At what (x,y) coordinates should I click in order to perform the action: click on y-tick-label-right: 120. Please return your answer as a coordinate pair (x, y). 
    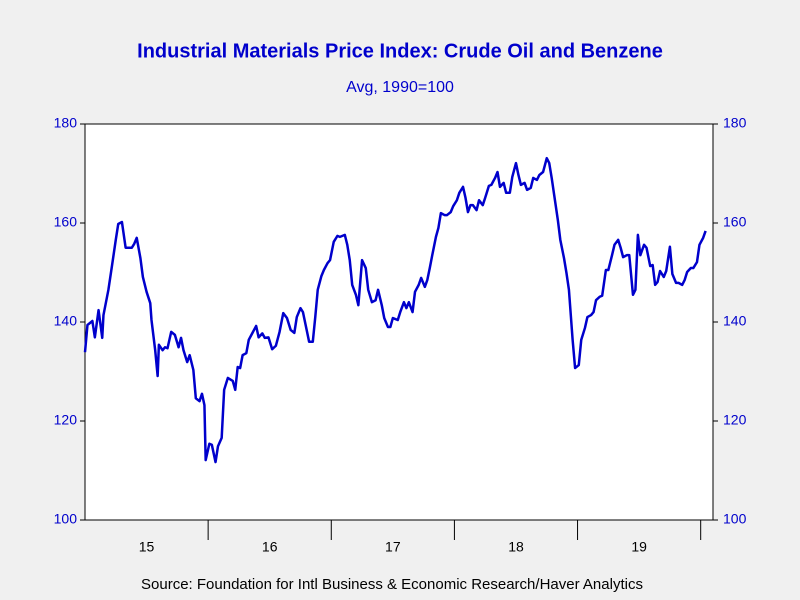
    Looking at the image, I should click on (735, 420).